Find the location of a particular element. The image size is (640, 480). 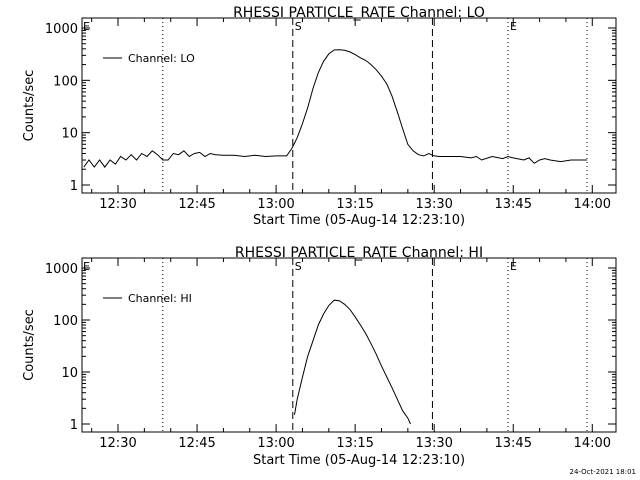

series-line is located at coordinates (352, 362).